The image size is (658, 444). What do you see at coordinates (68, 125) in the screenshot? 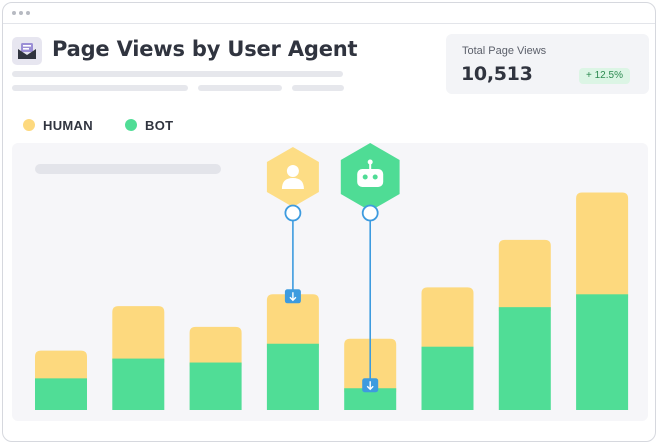
I see `legend-label-human: HUMAN` at bounding box center [68, 125].